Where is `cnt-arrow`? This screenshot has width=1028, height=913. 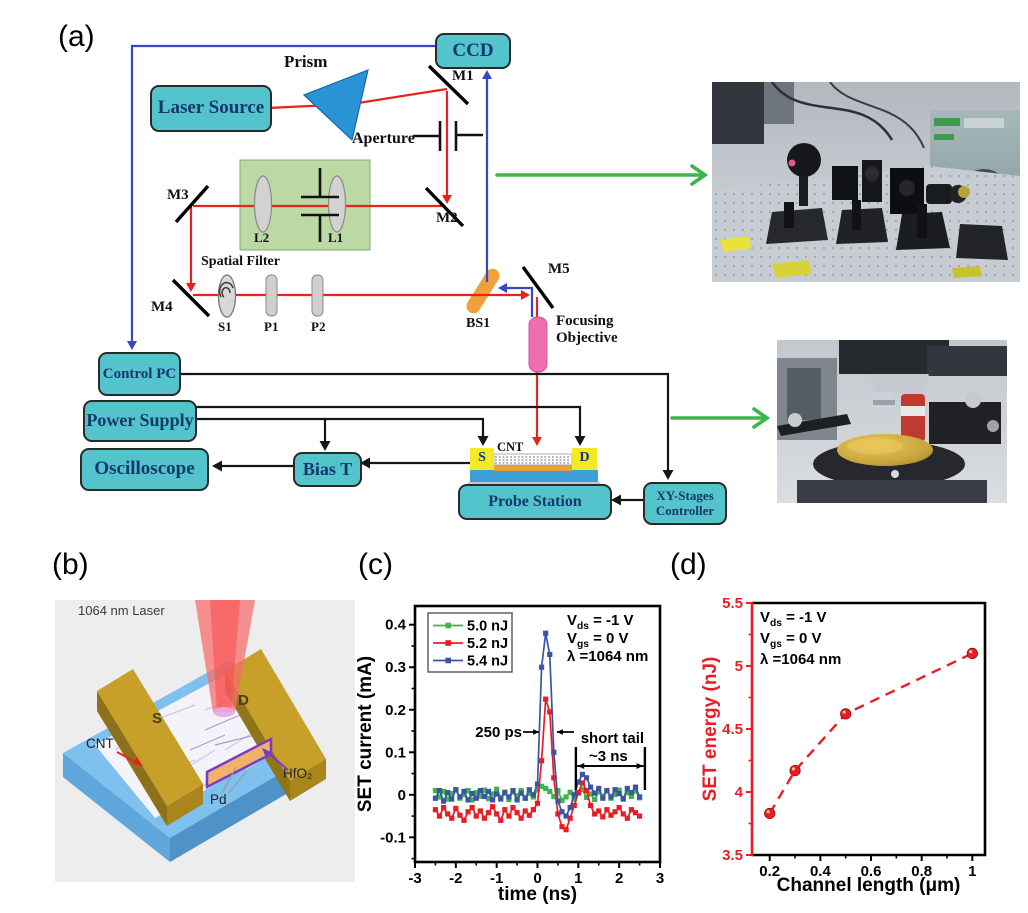
cnt-arrow is located at coordinates (138, 761).